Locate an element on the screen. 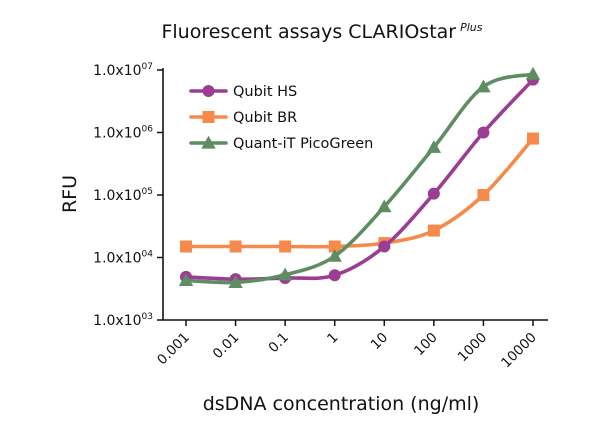 This screenshot has height=422, width=600. chart-title-main: Fluorescent assays CLARIOstar is located at coordinates (308, 32).